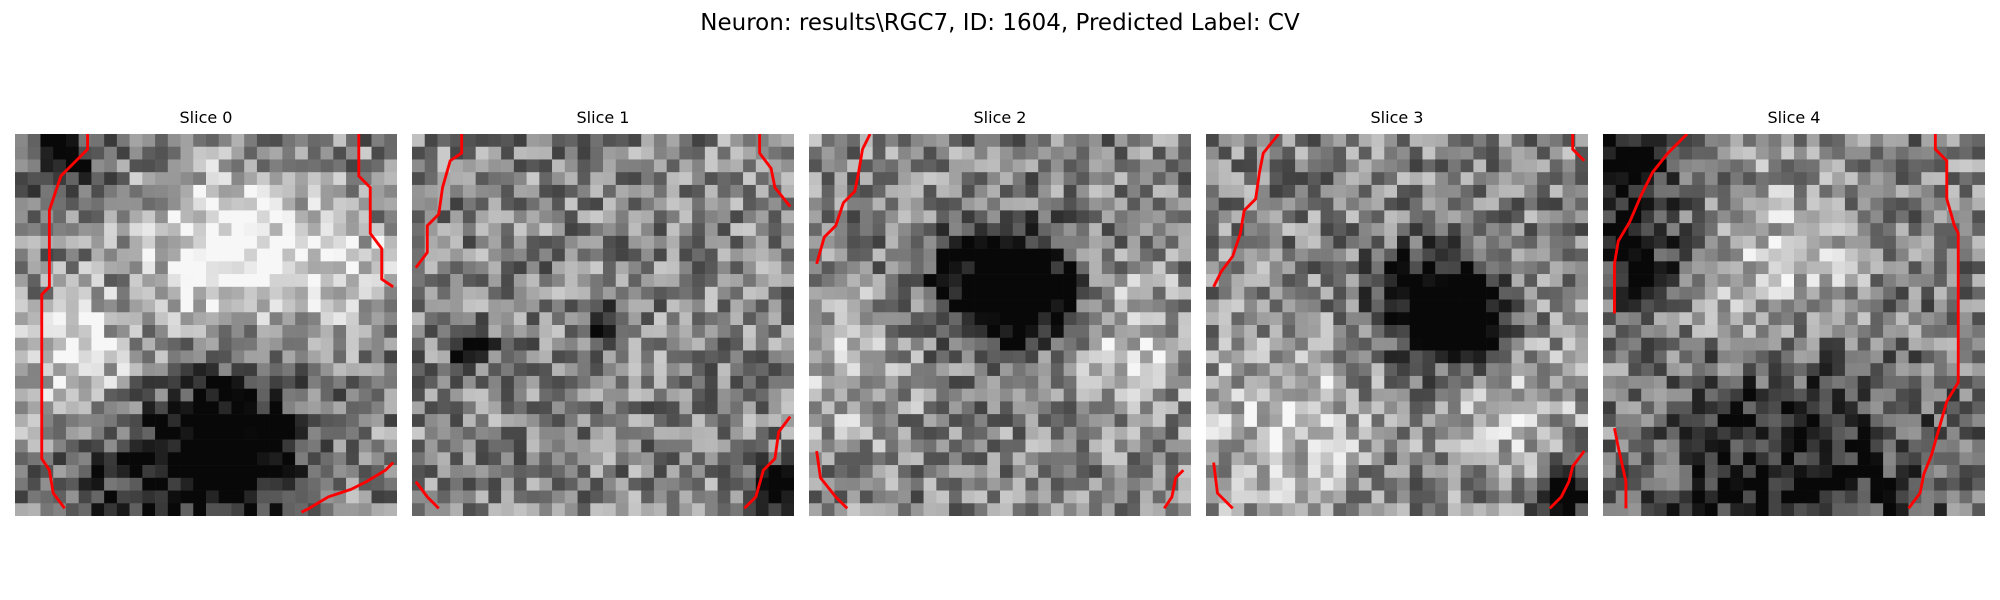 This screenshot has height=600, width=2000. Describe the element at coordinates (1000, 117) in the screenshot. I see `slice-title-2: Slice 2` at that location.